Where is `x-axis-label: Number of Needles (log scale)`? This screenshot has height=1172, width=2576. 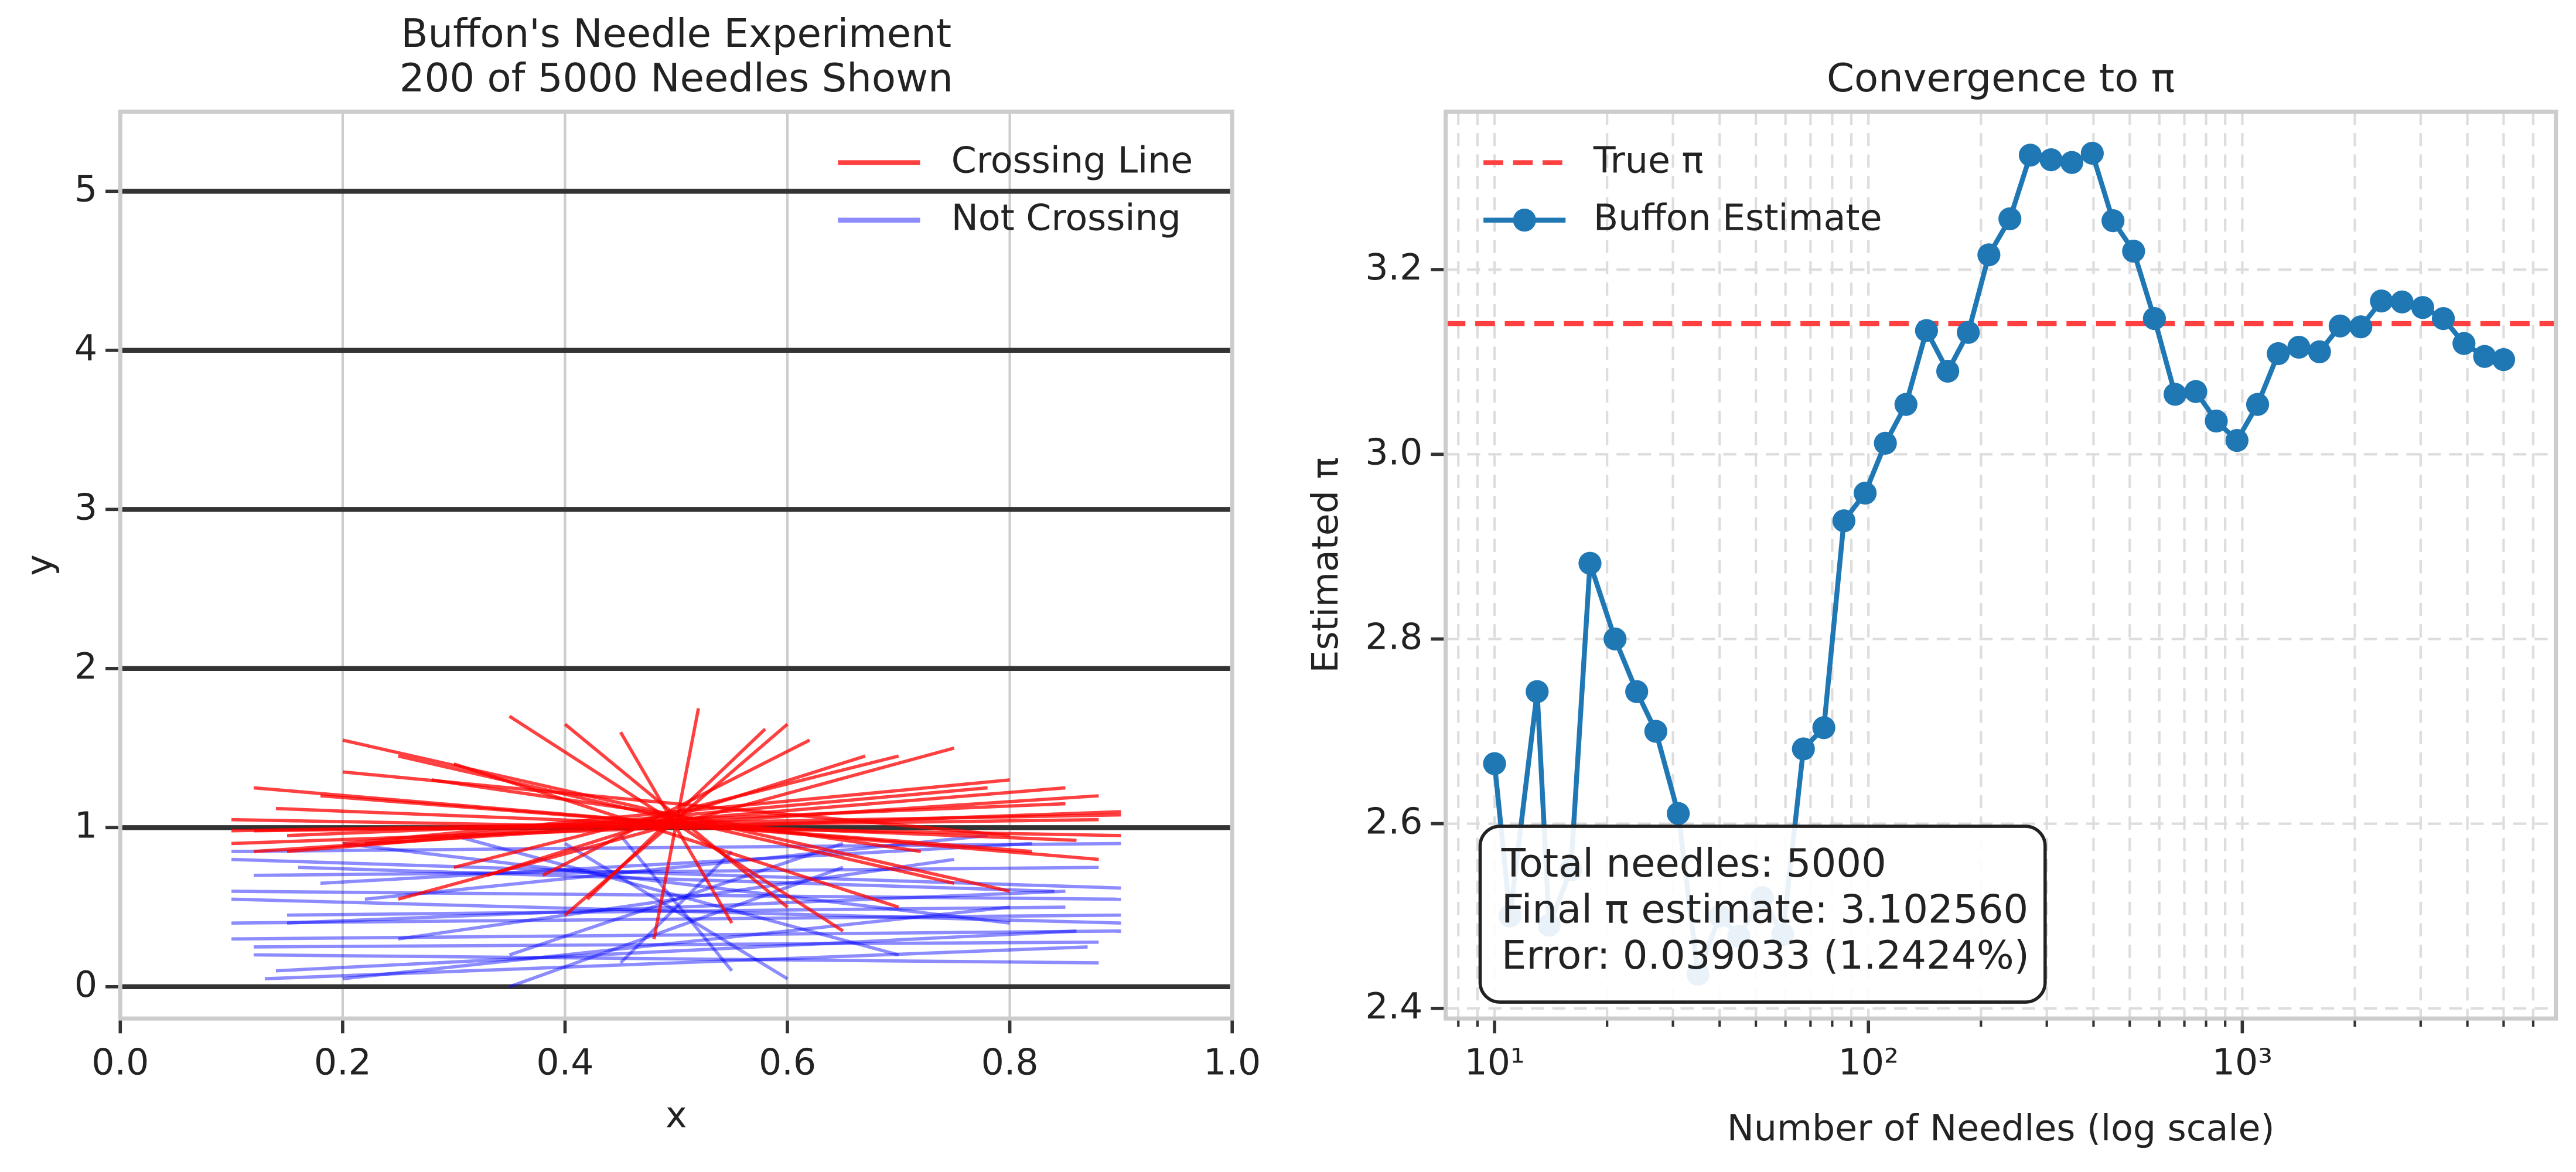
x-axis-label: Number of Needles (log scale) is located at coordinates (2001, 1128).